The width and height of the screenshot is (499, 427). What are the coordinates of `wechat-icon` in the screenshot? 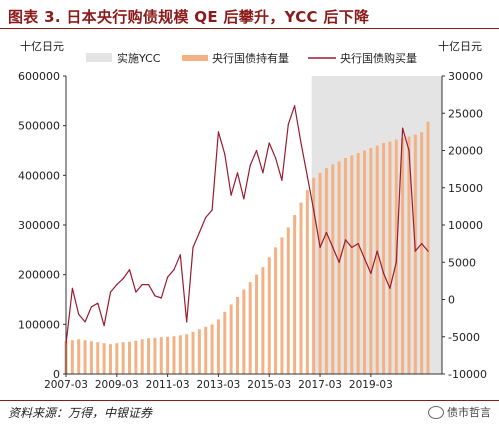 It's located at (436, 412).